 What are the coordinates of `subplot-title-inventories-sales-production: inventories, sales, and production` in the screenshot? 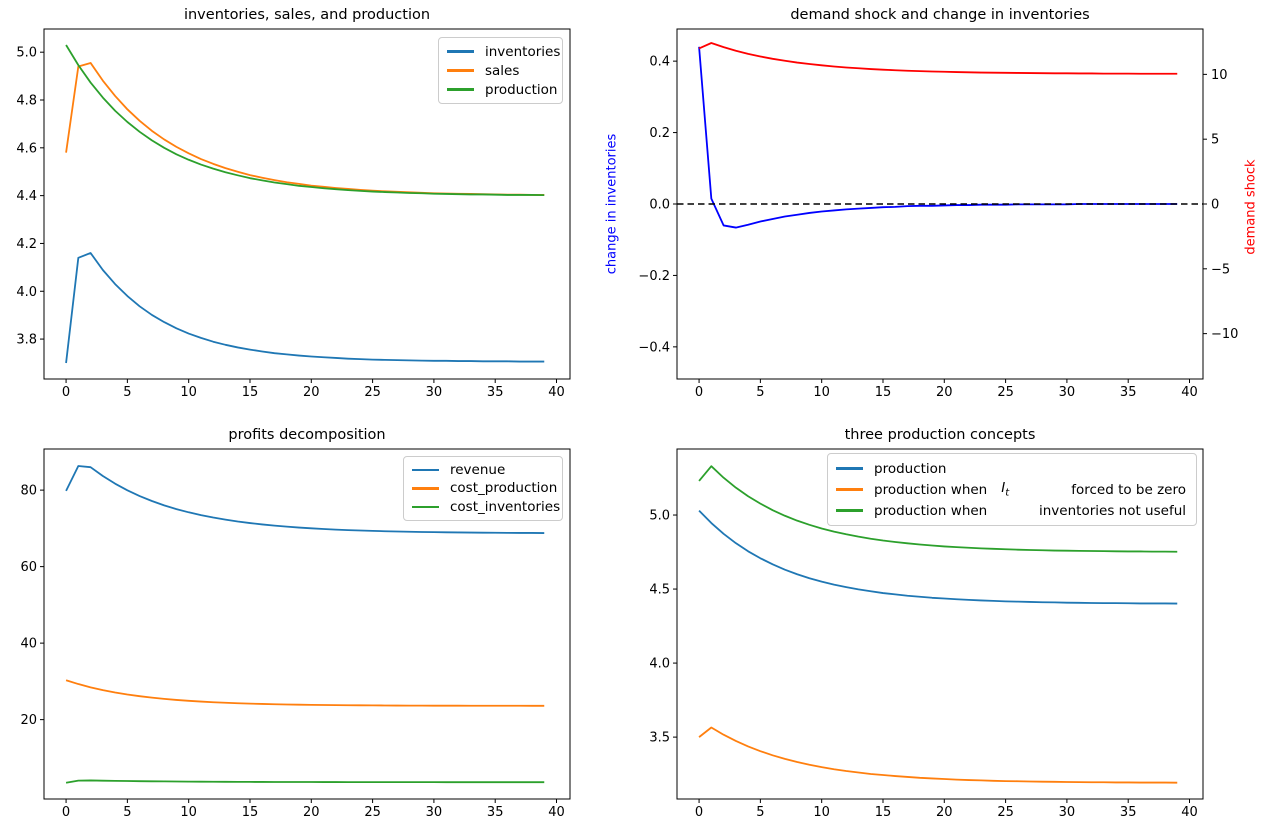 It's located at (307, 15).